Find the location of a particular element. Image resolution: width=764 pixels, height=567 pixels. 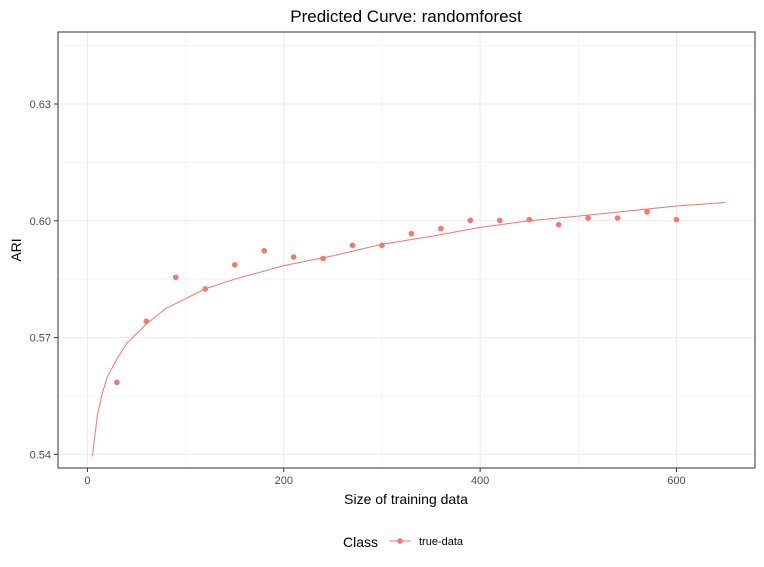

chart-title: Predicted Curve: randomforest is located at coordinates (406, 16).